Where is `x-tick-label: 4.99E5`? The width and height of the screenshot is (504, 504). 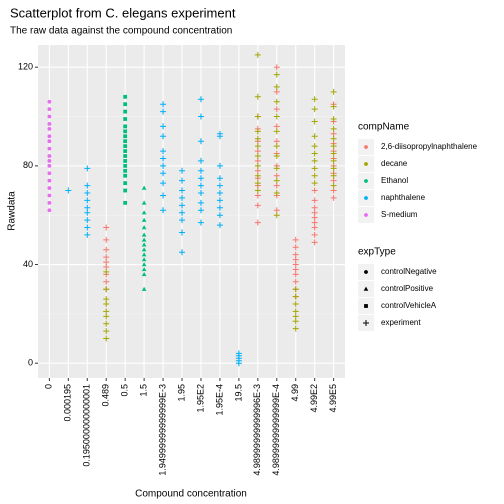
x-tick-label: 4.99E5 is located at coordinates (333, 398).